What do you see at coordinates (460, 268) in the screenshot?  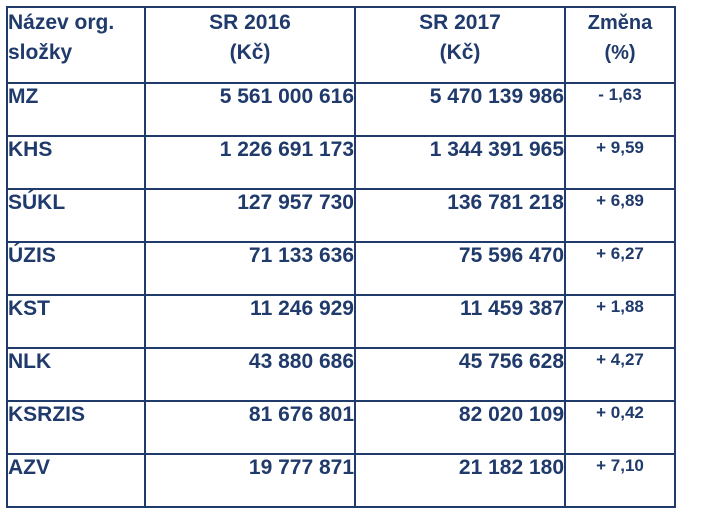 I see `sr2017-cell: 75 596 470` at bounding box center [460, 268].